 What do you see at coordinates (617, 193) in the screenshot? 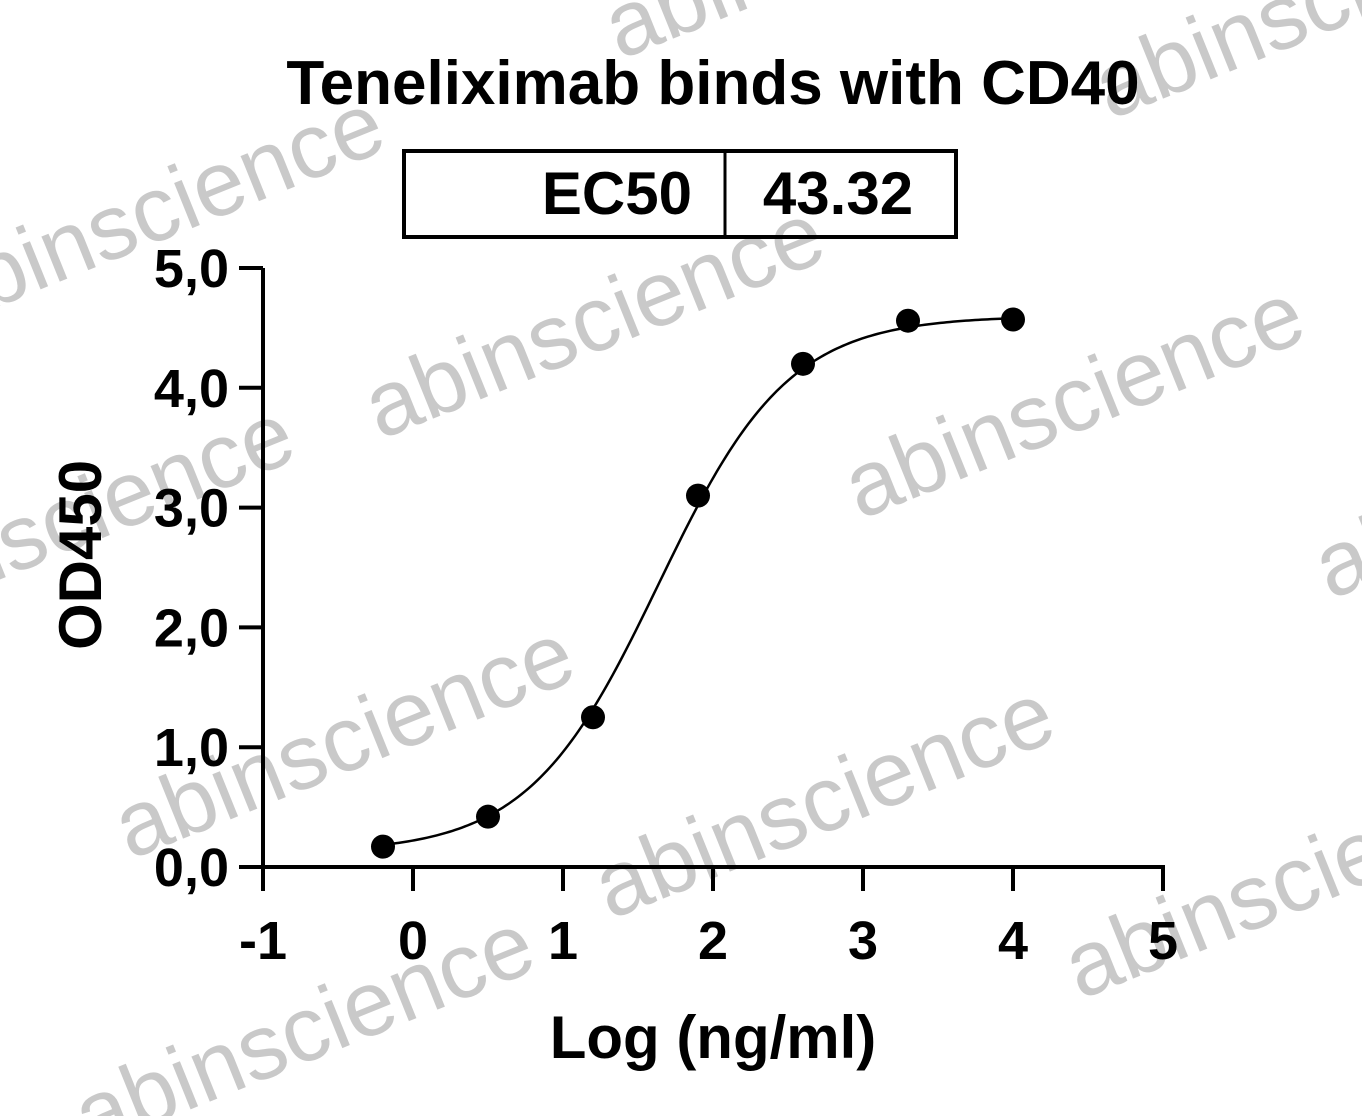
I see `ec50-label: EC50` at bounding box center [617, 193].